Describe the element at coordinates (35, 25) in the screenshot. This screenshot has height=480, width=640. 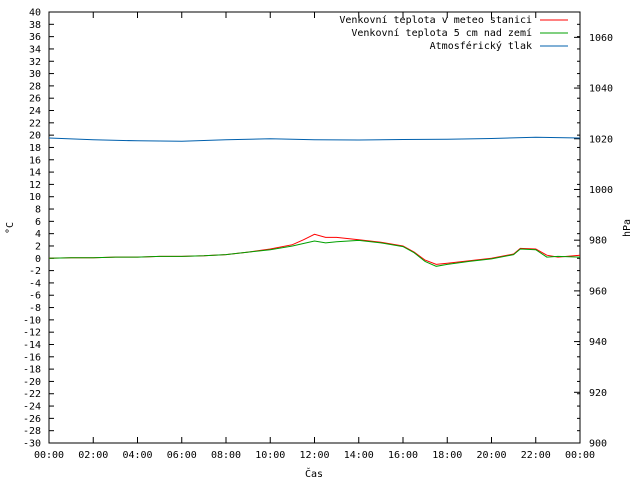
I see `y-left-tick-label: 38` at that location.